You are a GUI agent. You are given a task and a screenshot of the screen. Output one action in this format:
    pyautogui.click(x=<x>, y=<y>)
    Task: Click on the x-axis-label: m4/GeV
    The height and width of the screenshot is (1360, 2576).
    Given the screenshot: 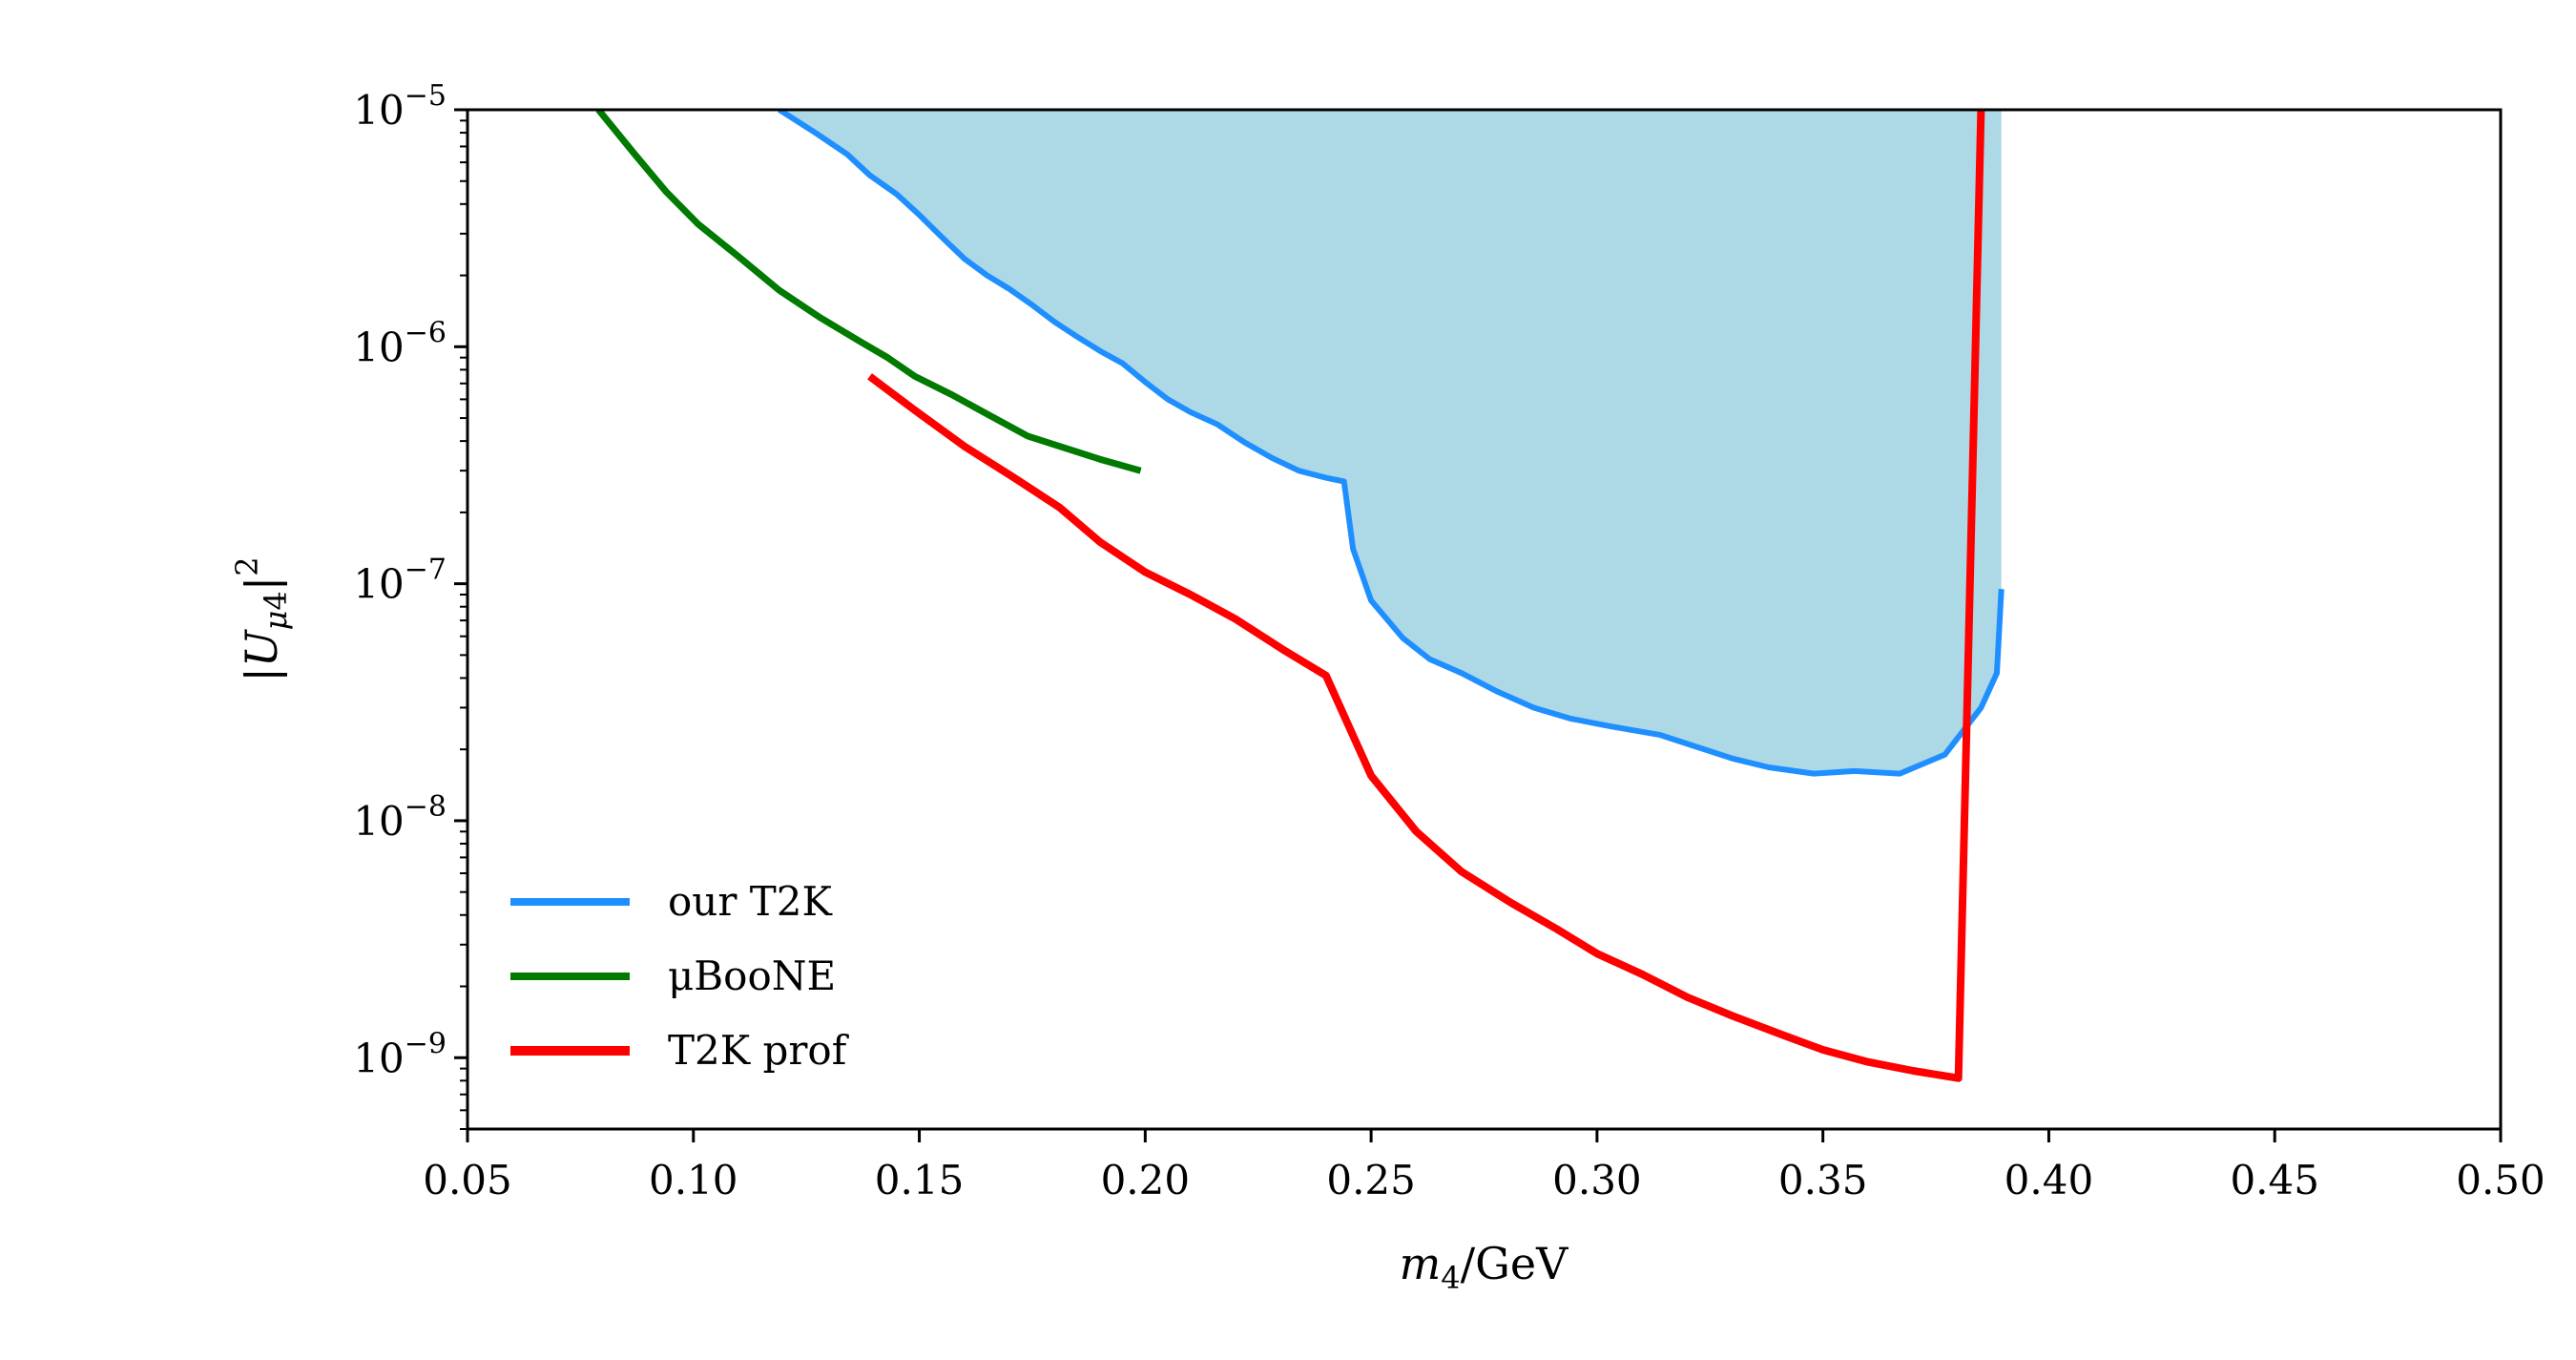 What is the action you would take?
    pyautogui.click(x=1484, y=1267)
    